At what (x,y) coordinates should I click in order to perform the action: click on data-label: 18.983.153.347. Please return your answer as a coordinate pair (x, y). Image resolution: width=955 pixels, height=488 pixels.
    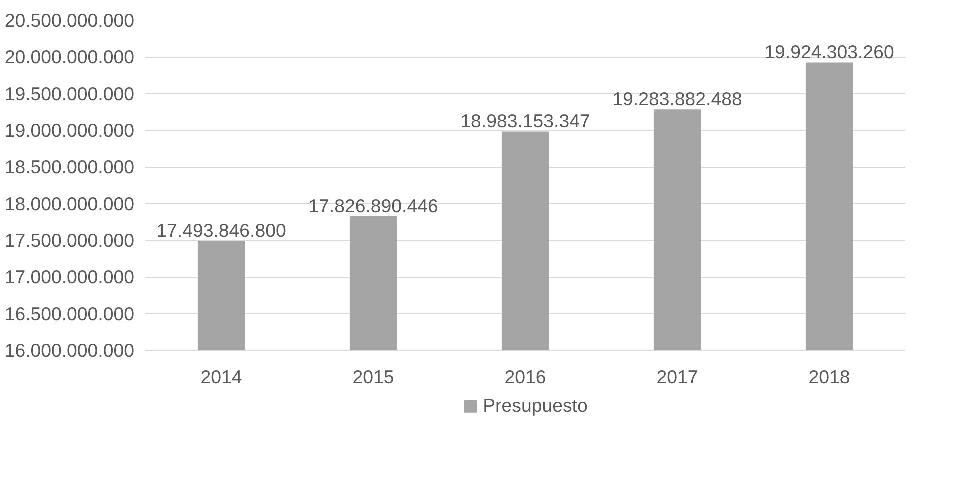
    Looking at the image, I should click on (525, 121).